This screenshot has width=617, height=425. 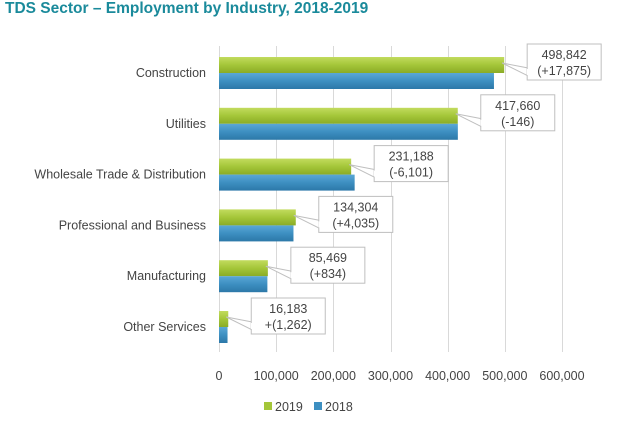 What do you see at coordinates (504, 376) in the screenshot?
I see `x-tick-label: 500,000` at bounding box center [504, 376].